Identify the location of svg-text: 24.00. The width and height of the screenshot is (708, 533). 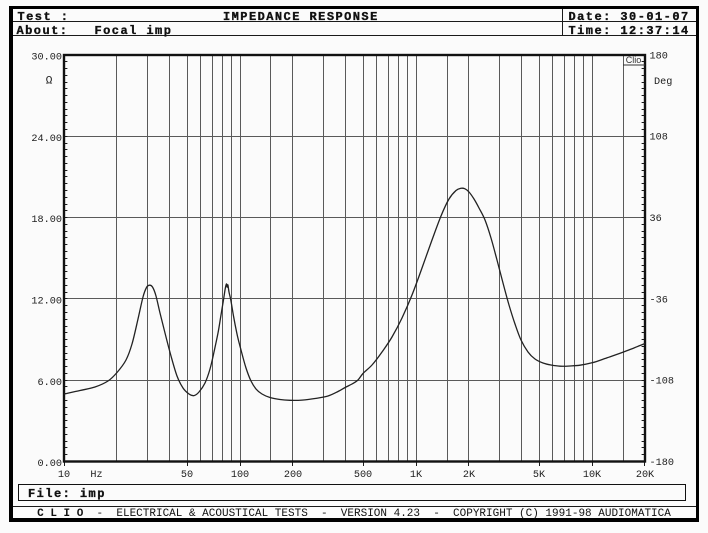
(46, 139).